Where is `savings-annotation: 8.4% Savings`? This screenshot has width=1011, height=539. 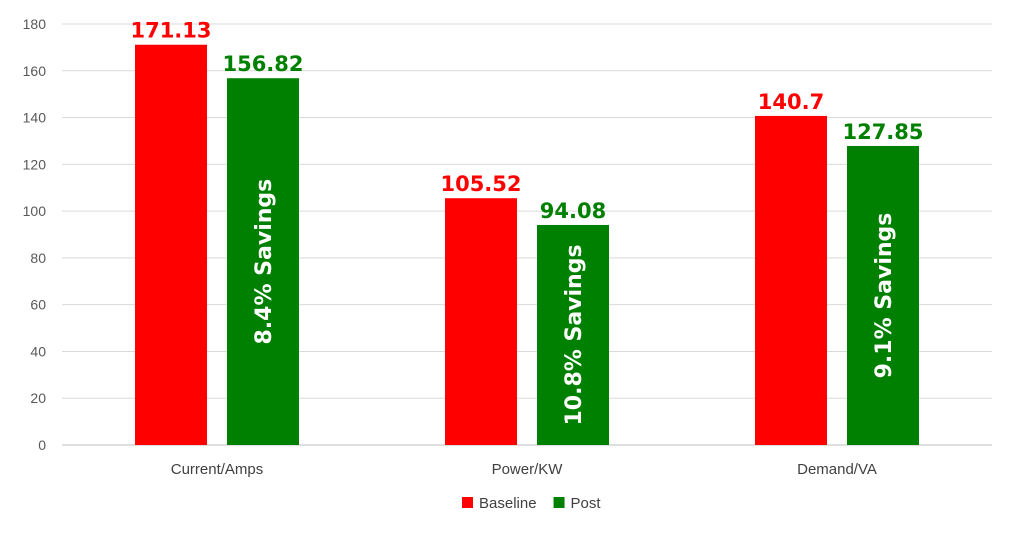
savings-annotation: 8.4% Savings is located at coordinates (264, 262).